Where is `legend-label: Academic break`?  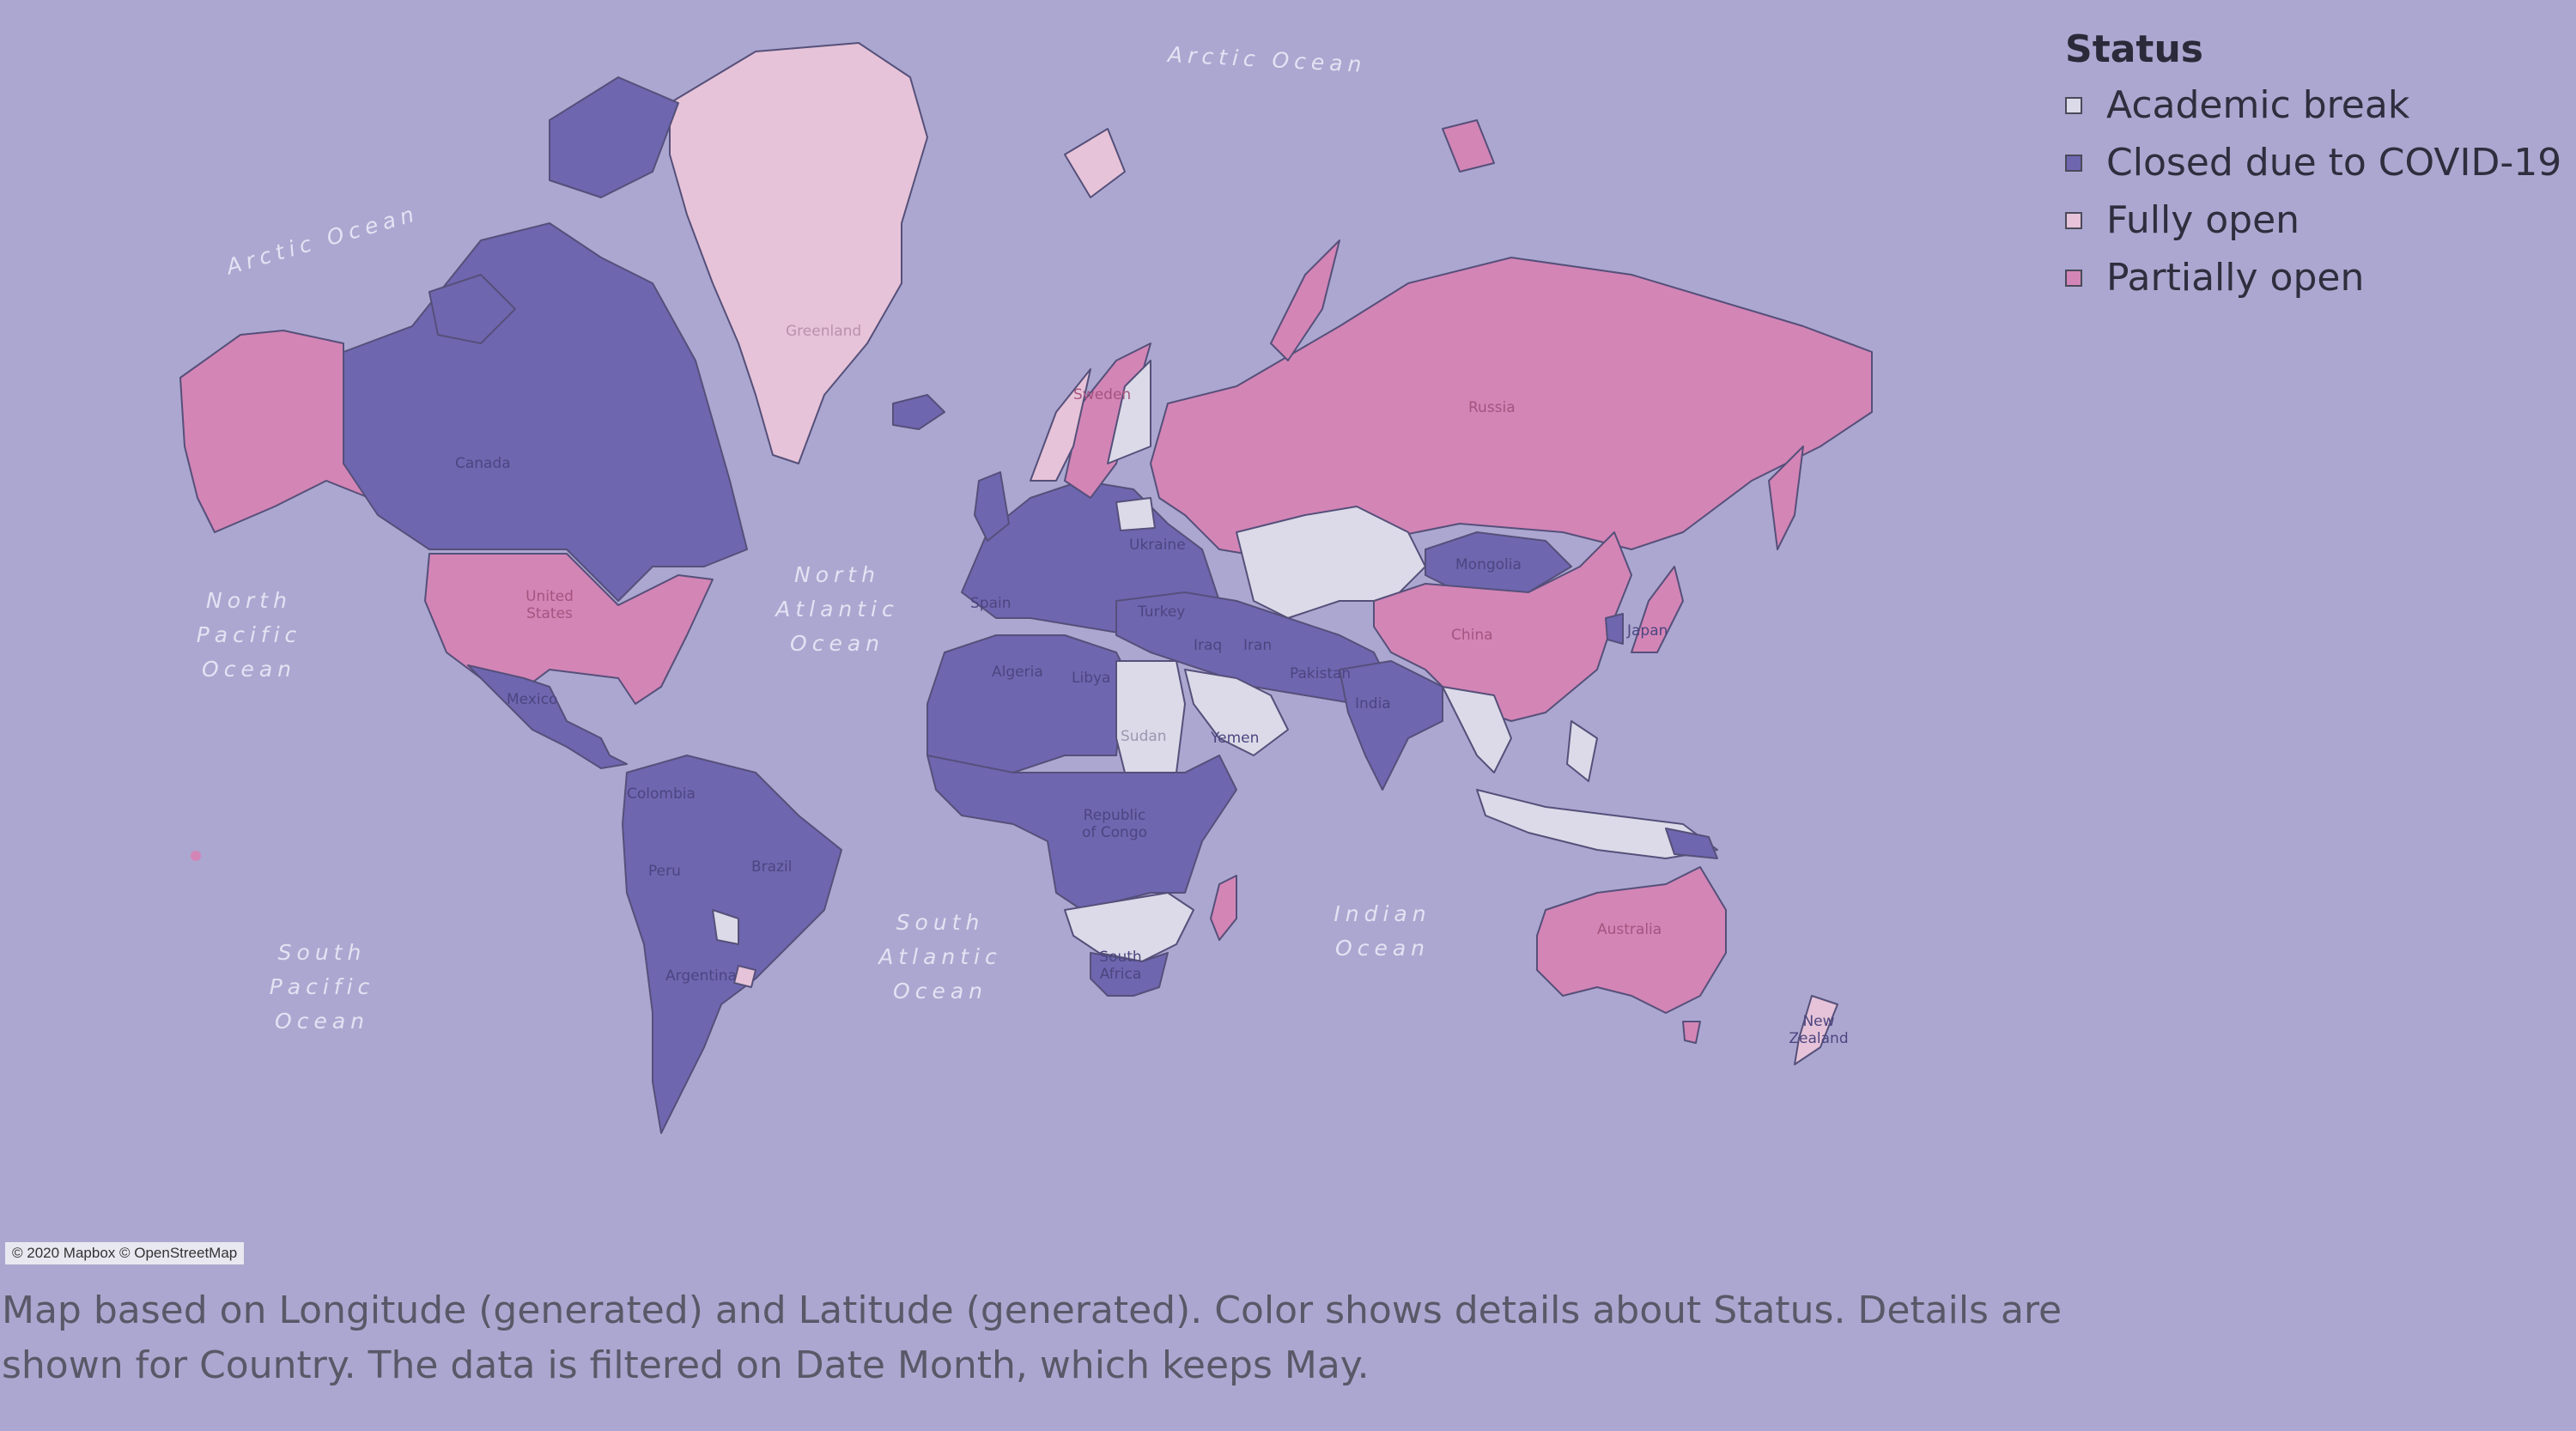 legend-label: Academic break is located at coordinates (2258, 105).